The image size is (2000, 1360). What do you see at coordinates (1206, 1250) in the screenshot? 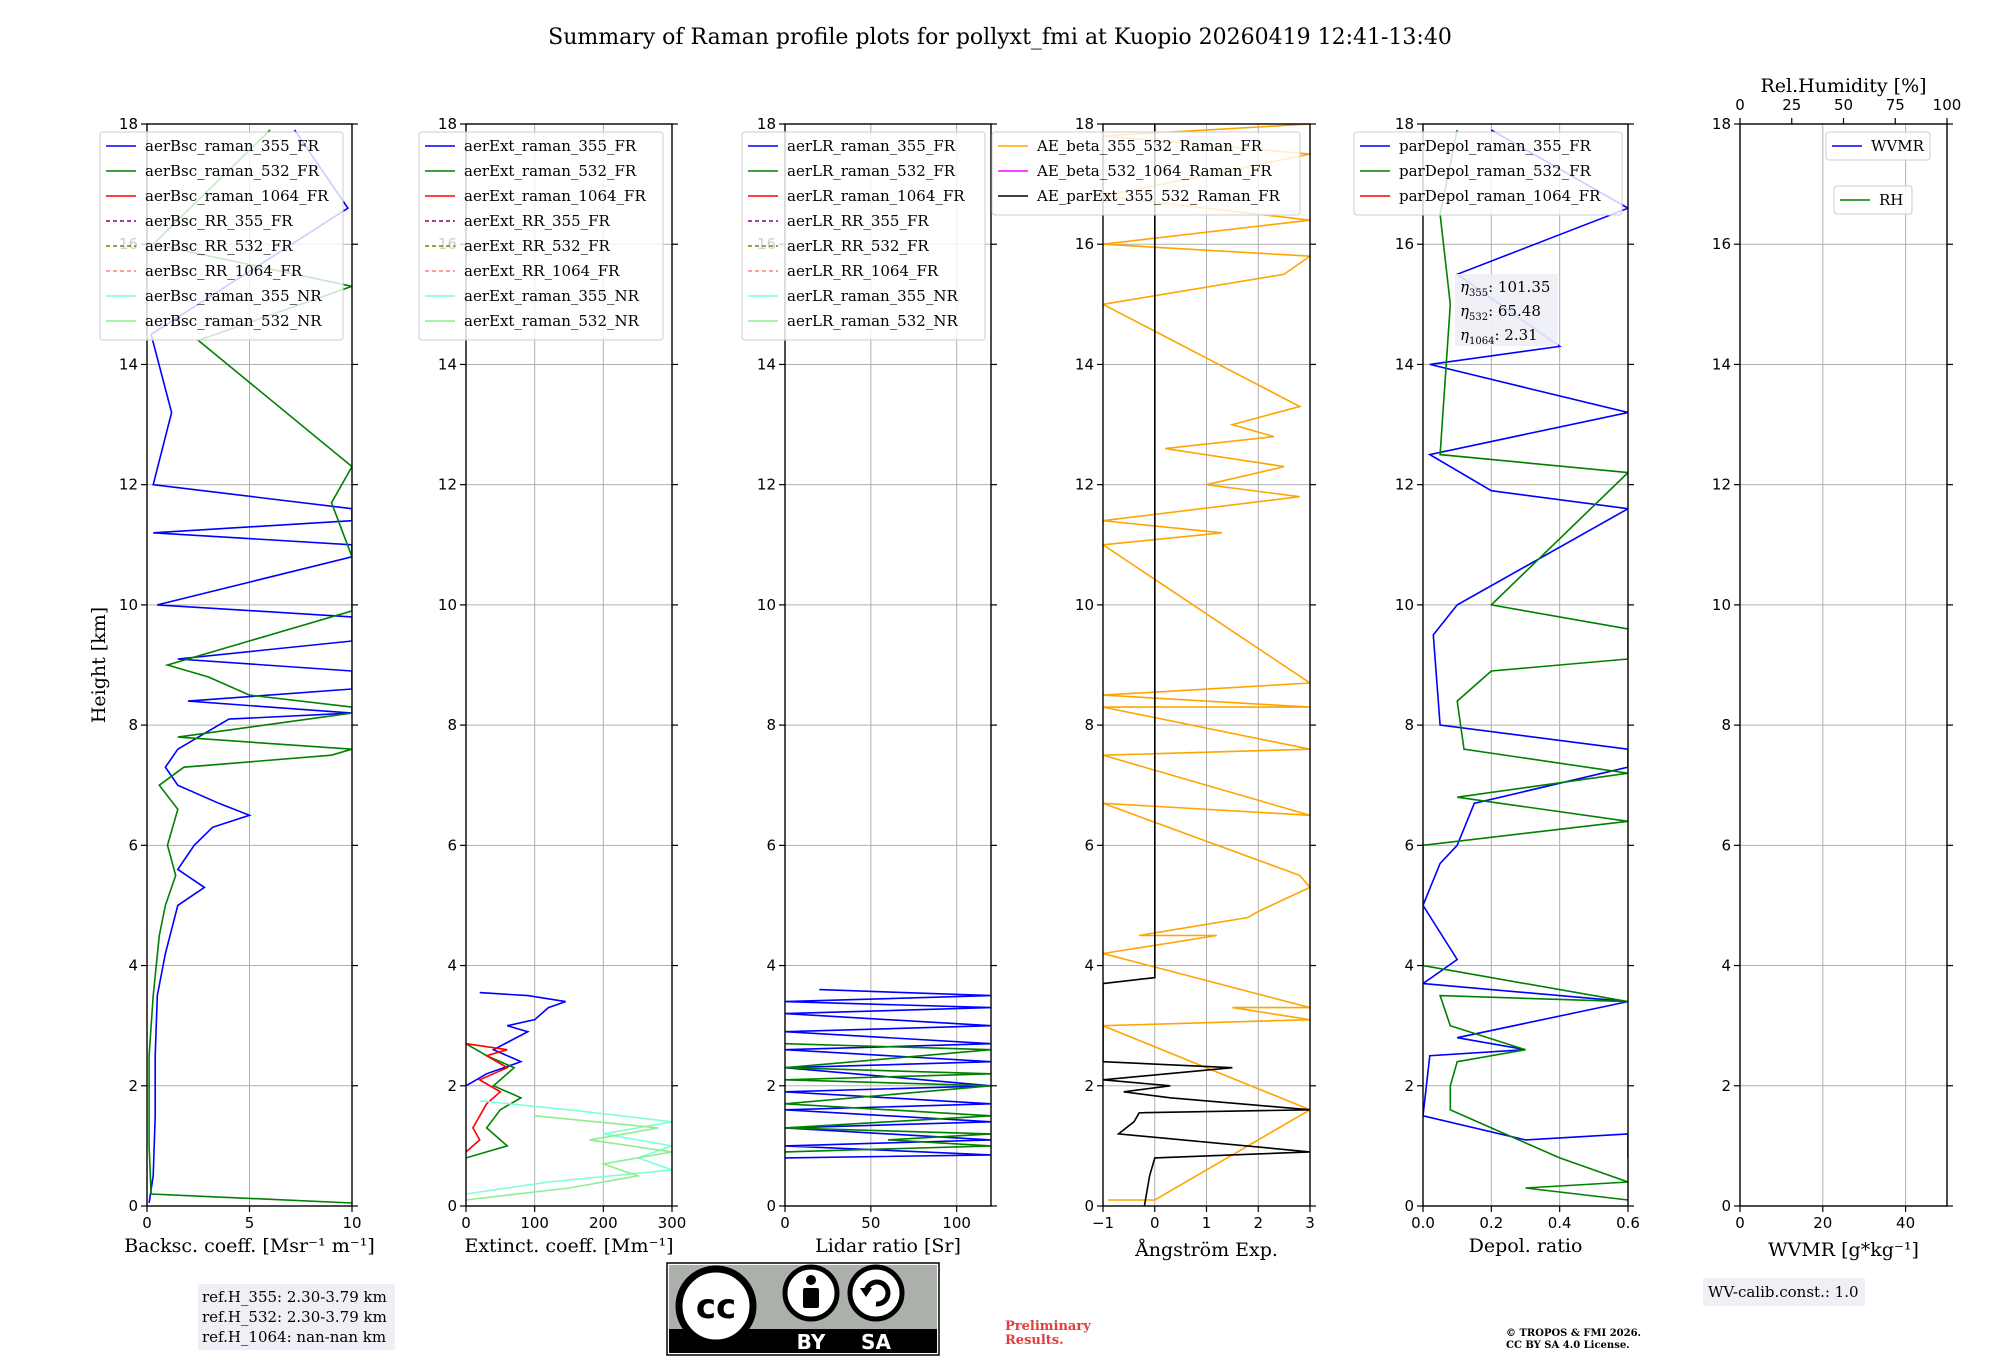
I see `x-axis-label: Ångström Exp.` at bounding box center [1206, 1250].